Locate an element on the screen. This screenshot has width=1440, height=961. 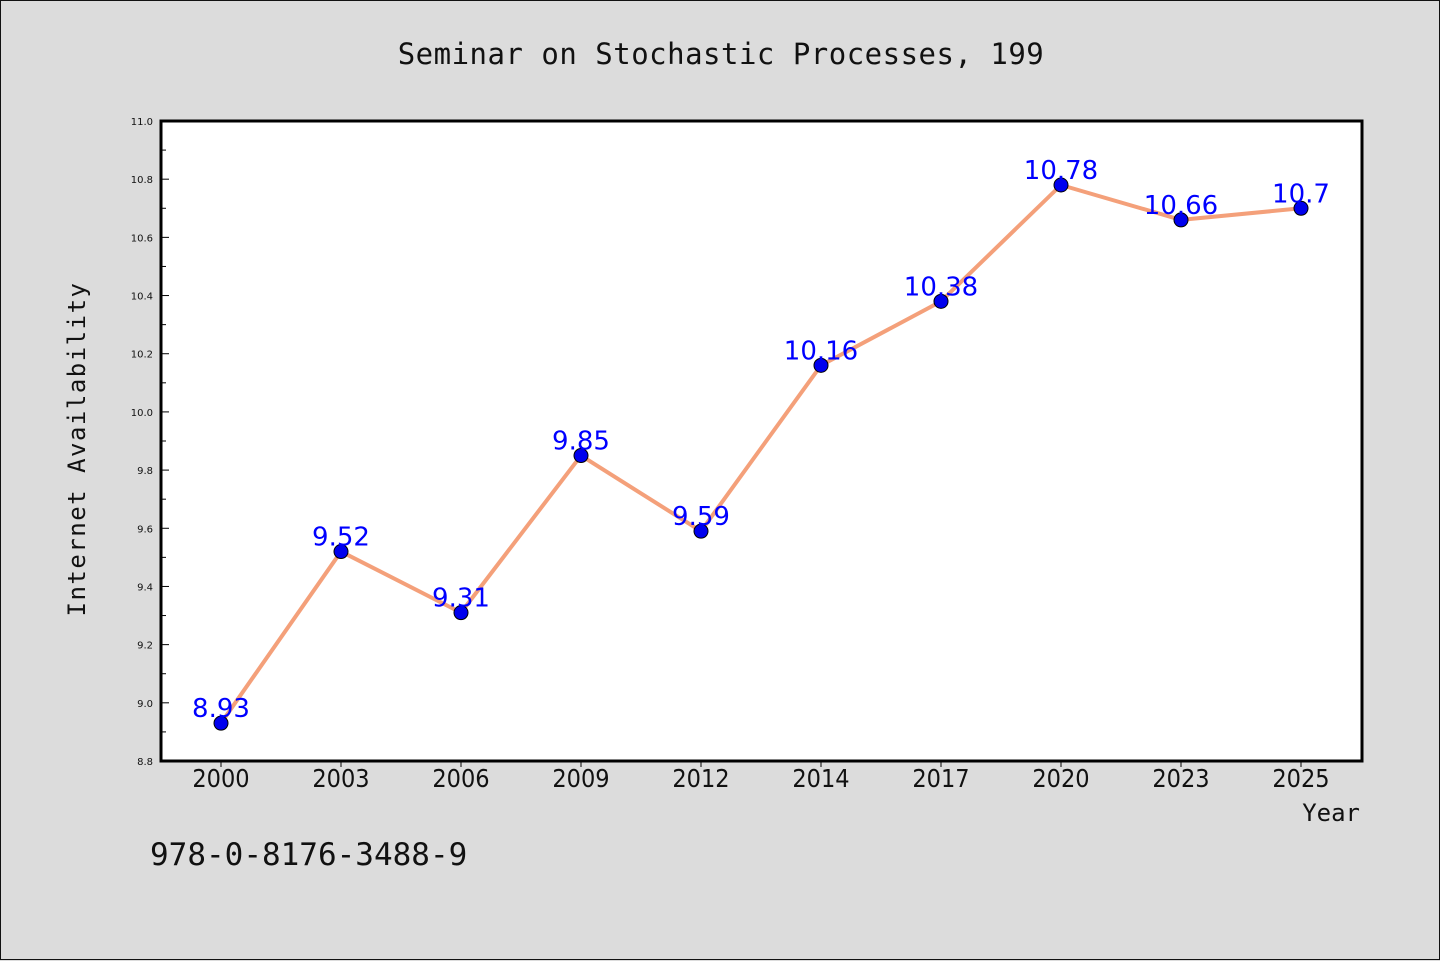
x-tick-label: 2025 is located at coordinates (1300, 778).